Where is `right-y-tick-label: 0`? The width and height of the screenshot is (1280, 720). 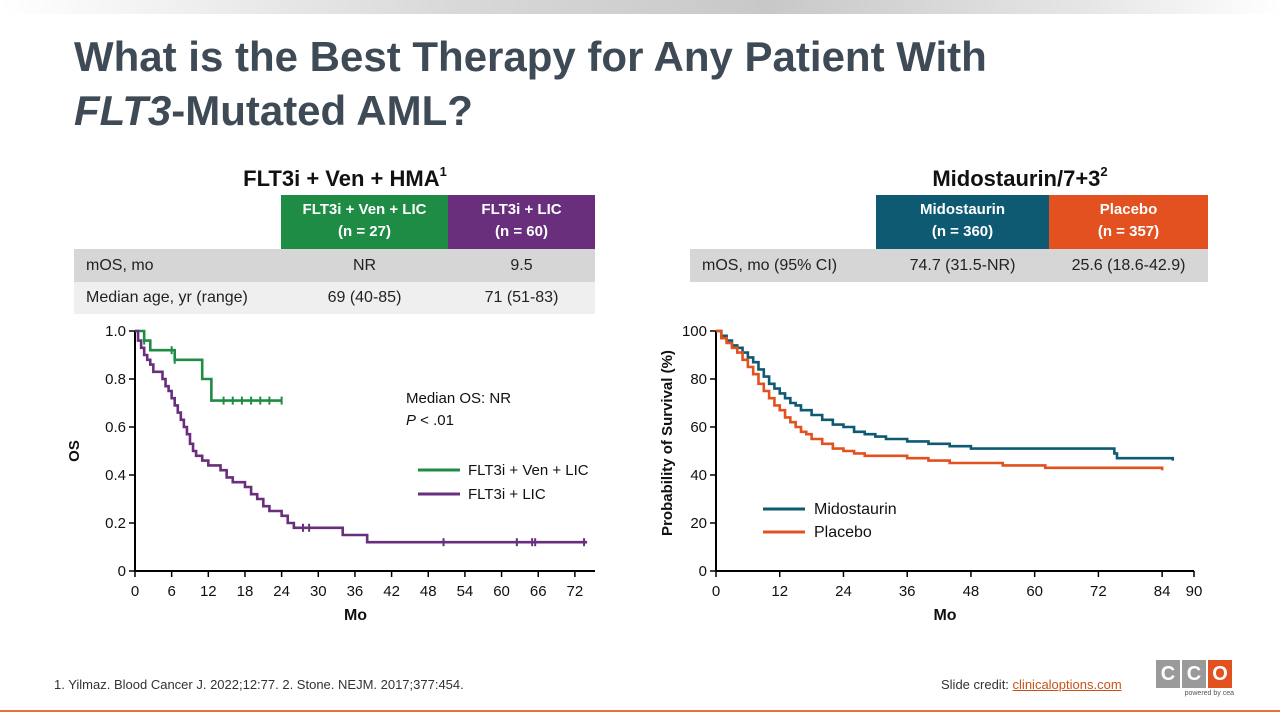 right-y-tick-label: 0 is located at coordinates (703, 571).